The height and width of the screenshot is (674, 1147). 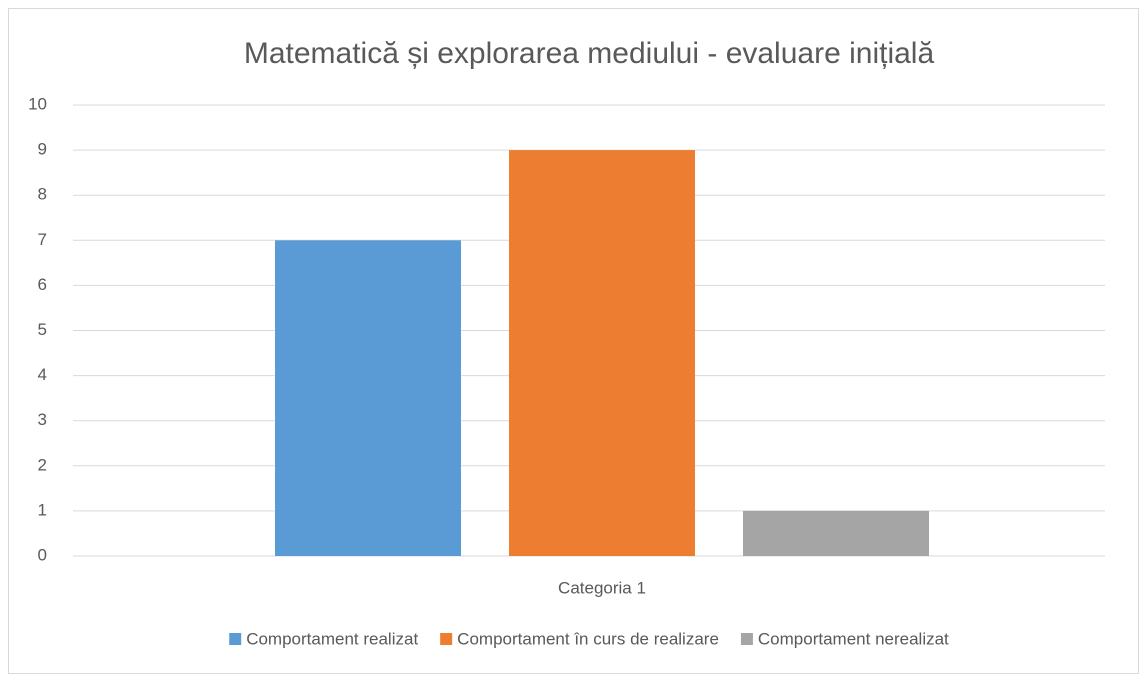 I want to click on y-tick-label: 0, so click(x=42, y=554).